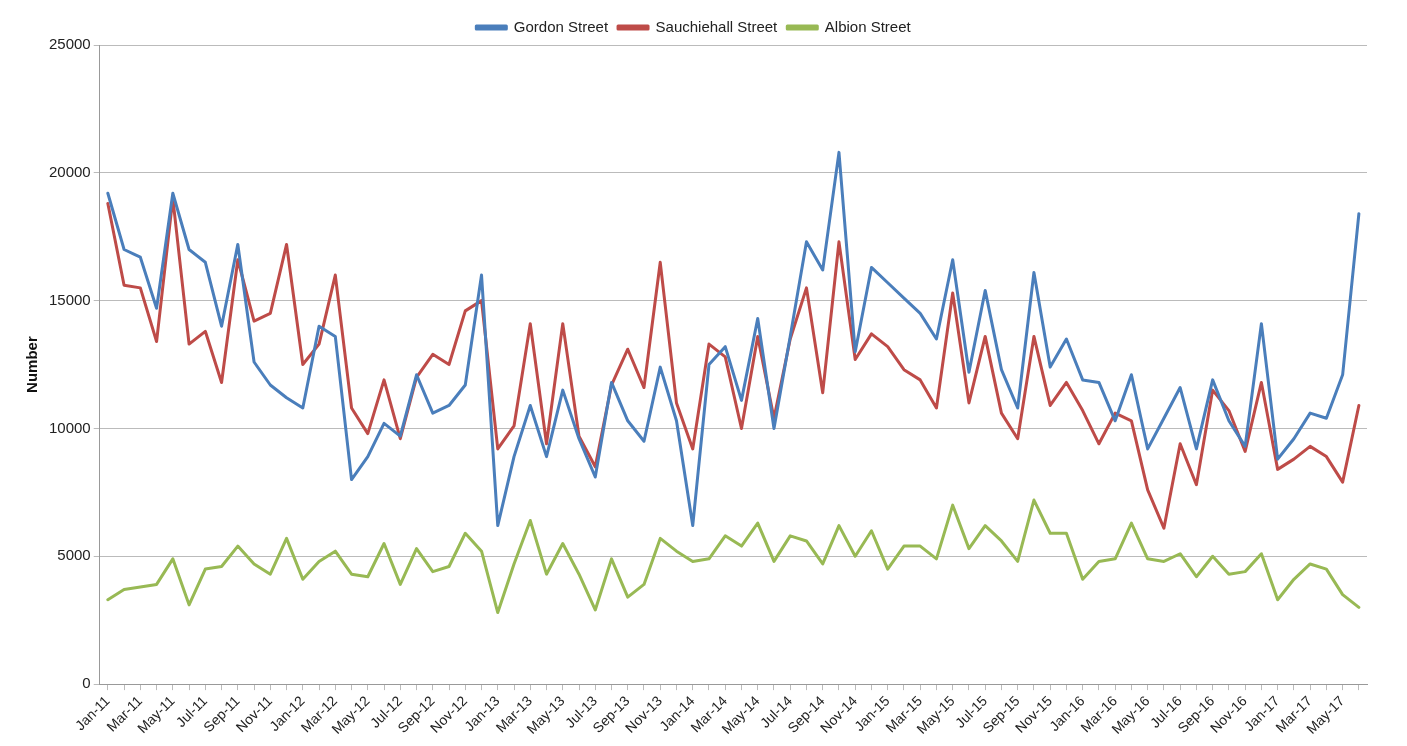  Describe the element at coordinates (717, 26) in the screenshot. I see `legend-label: Sauchiehall Street` at that location.